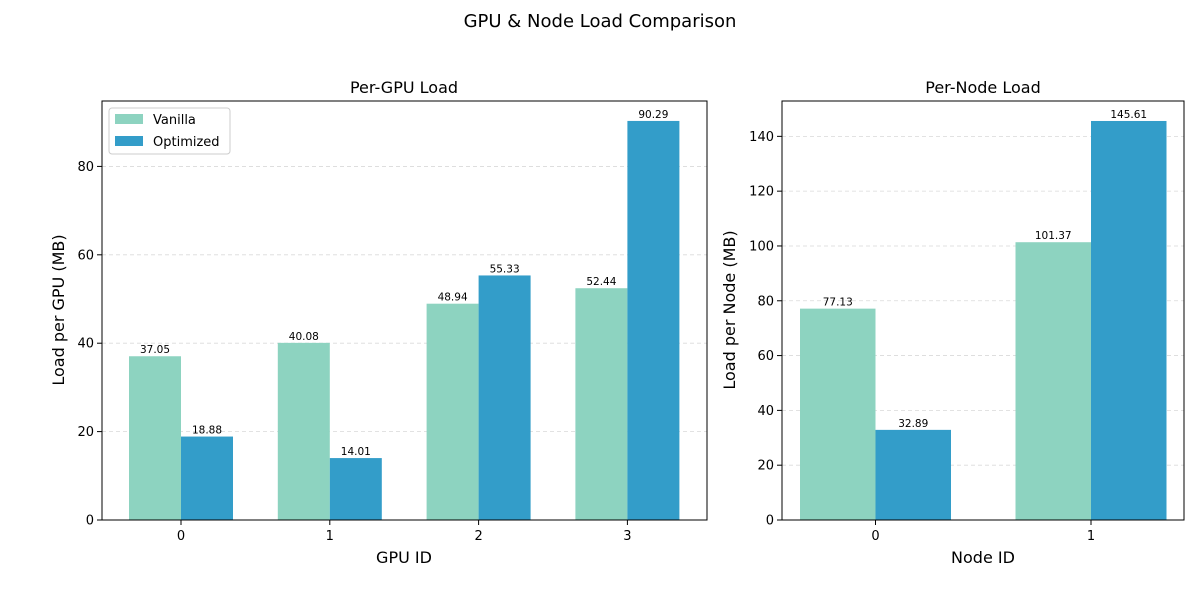 Image resolution: width=1200 pixels, height=600 pixels. Describe the element at coordinates (761, 246) in the screenshot. I see `node-y-tick-label: 100` at that location.